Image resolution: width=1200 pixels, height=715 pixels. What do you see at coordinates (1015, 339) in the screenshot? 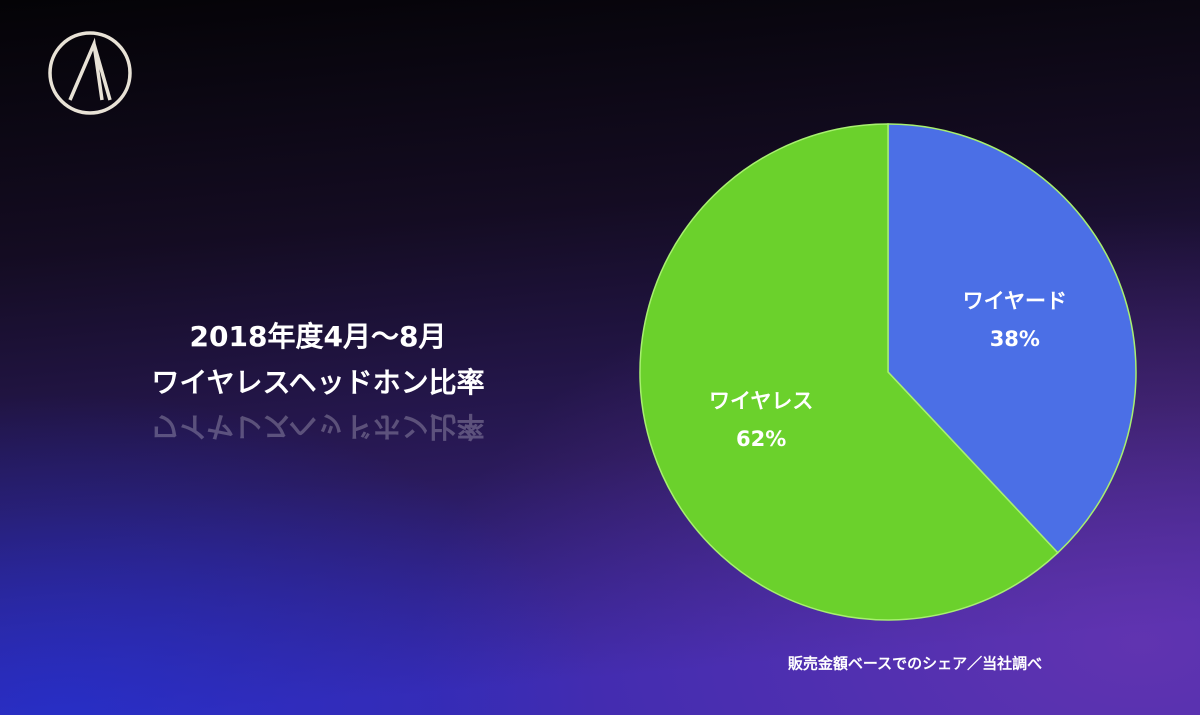
I see `slice-value-label: 38%` at bounding box center [1015, 339].